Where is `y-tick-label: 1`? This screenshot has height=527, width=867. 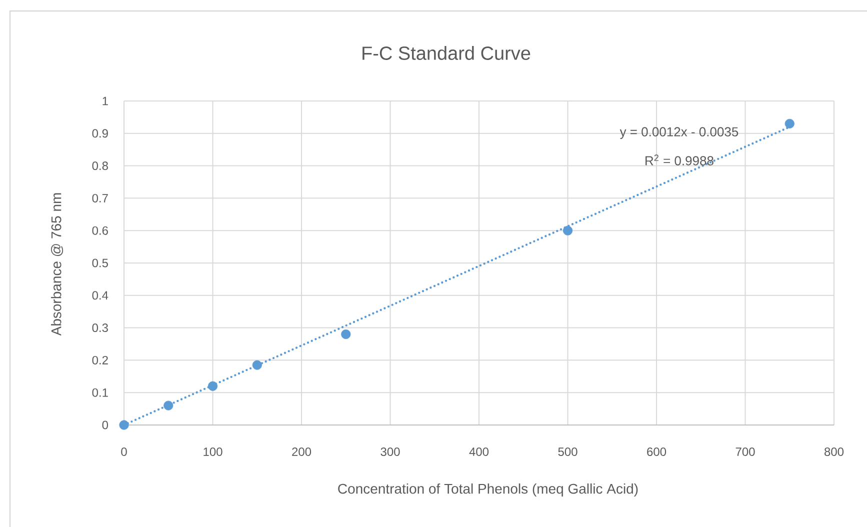 y-tick-label: 1 is located at coordinates (105, 101).